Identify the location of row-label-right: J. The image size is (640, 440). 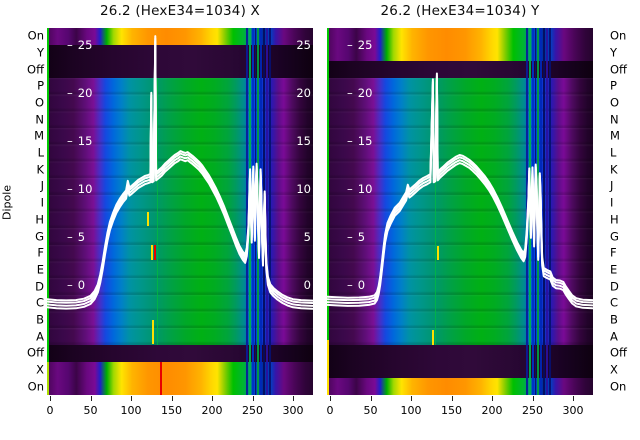
(612, 185).